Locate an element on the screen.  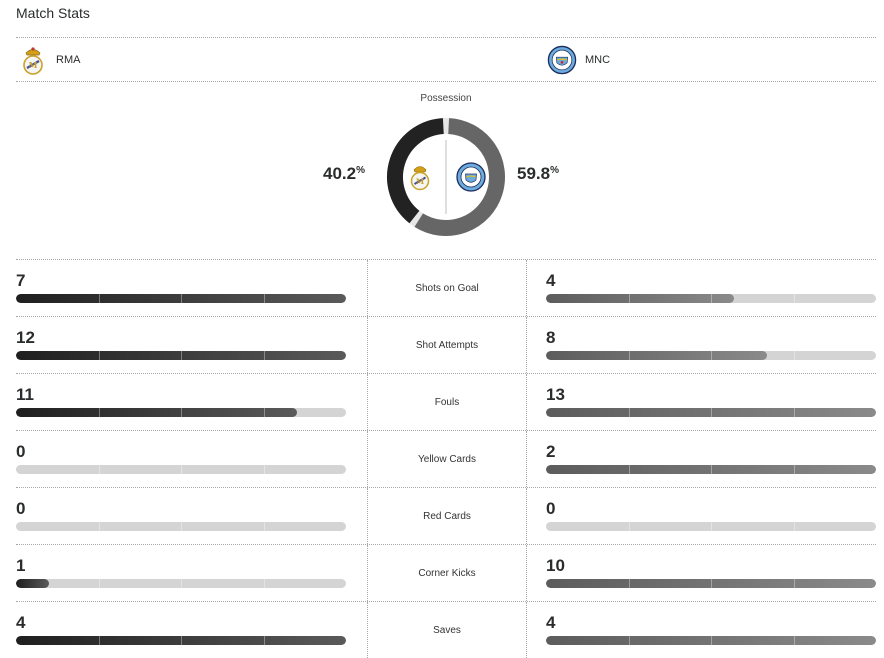
stat-row: 1 Corner Kicks 10 is located at coordinates (446, 572).